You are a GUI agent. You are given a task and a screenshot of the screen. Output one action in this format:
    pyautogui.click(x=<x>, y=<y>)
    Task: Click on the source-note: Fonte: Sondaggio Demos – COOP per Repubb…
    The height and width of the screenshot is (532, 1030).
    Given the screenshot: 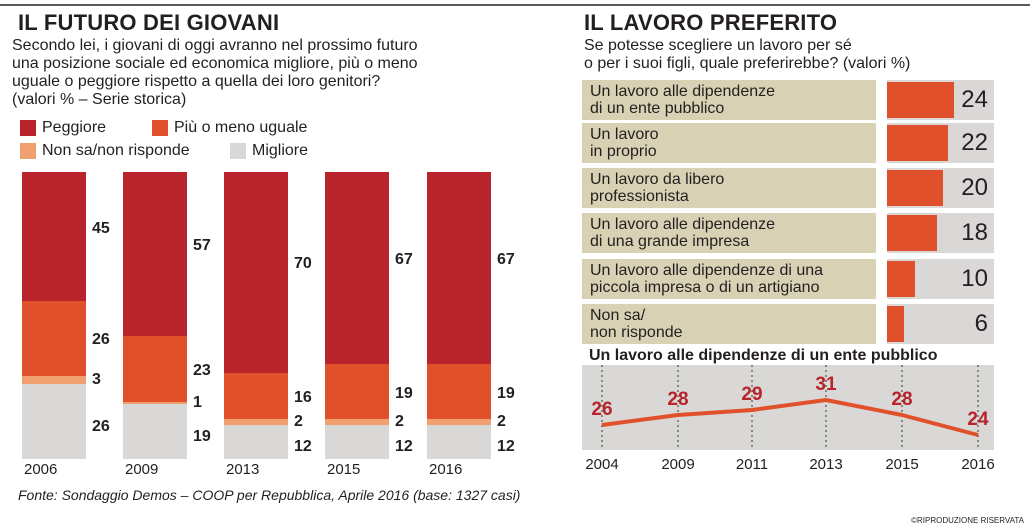 What is the action you would take?
    pyautogui.click(x=269, y=495)
    